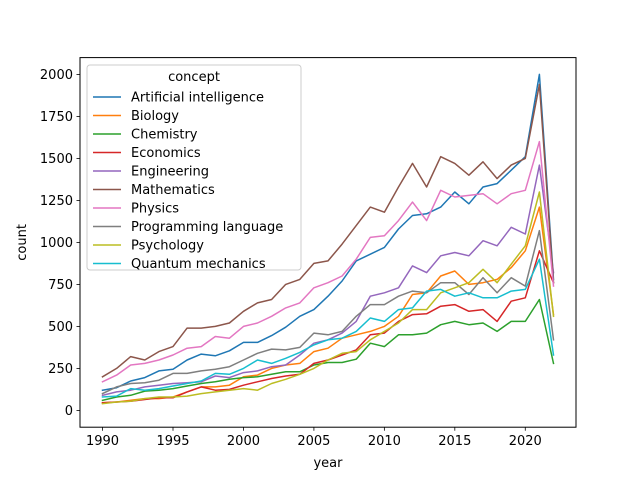  Describe the element at coordinates (56, 243) in the screenshot. I see `y-tick-label: 1000` at that location.